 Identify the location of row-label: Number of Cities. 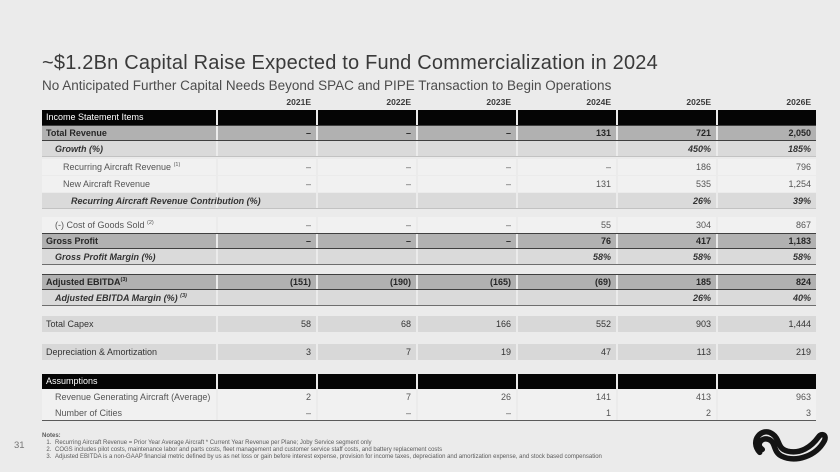
(89, 413).